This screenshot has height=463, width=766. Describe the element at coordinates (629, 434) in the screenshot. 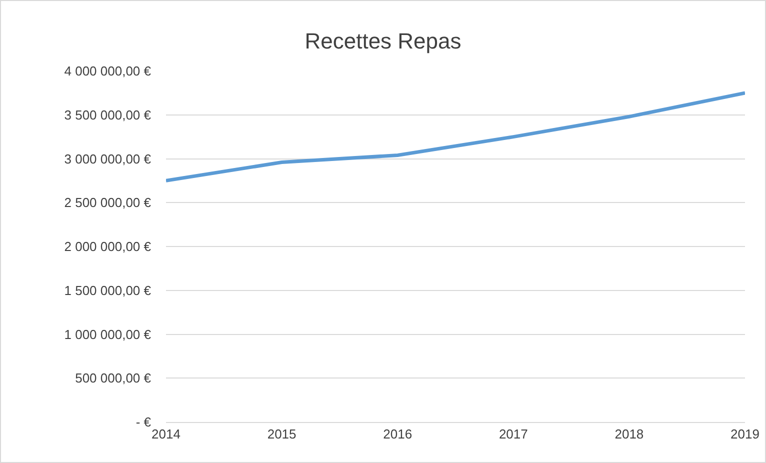

I see `x-tick-label: 2018` at that location.